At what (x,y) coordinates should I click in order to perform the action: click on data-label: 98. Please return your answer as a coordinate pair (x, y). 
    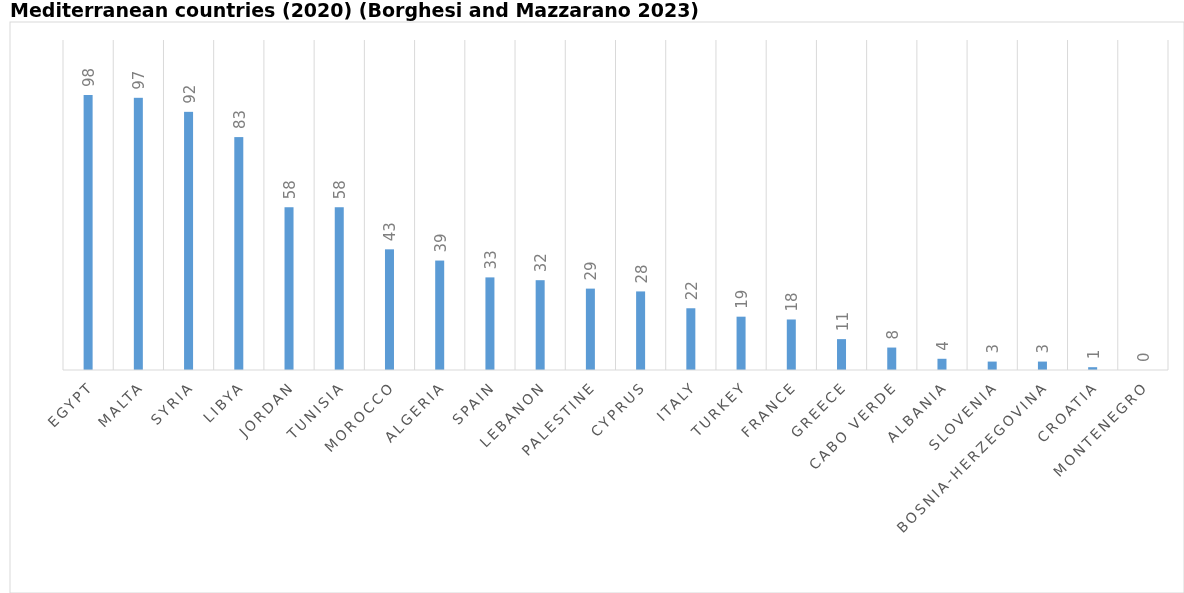
    Looking at the image, I should click on (89, 77).